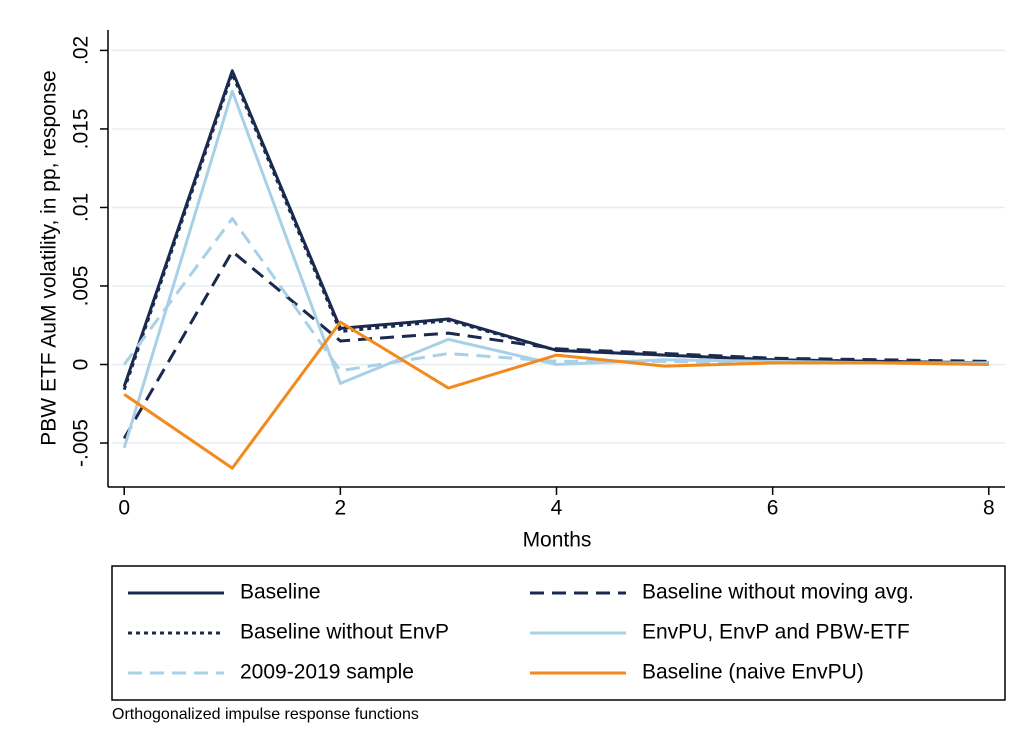 This screenshot has width=1018, height=747. Describe the element at coordinates (81, 129) in the screenshot. I see `y-tick-label: .015` at that location.